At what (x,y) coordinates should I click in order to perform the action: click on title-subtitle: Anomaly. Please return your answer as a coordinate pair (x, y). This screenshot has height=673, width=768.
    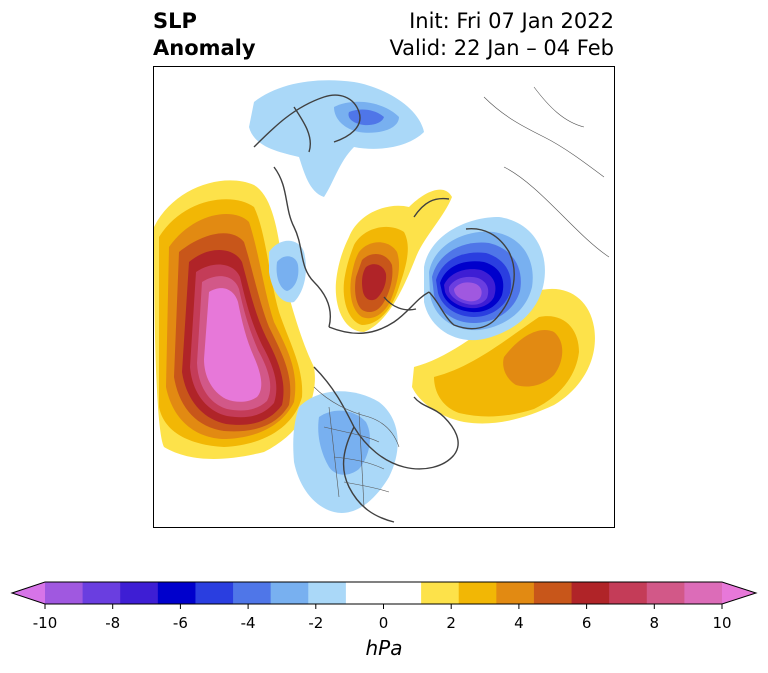
    Looking at the image, I should click on (204, 48).